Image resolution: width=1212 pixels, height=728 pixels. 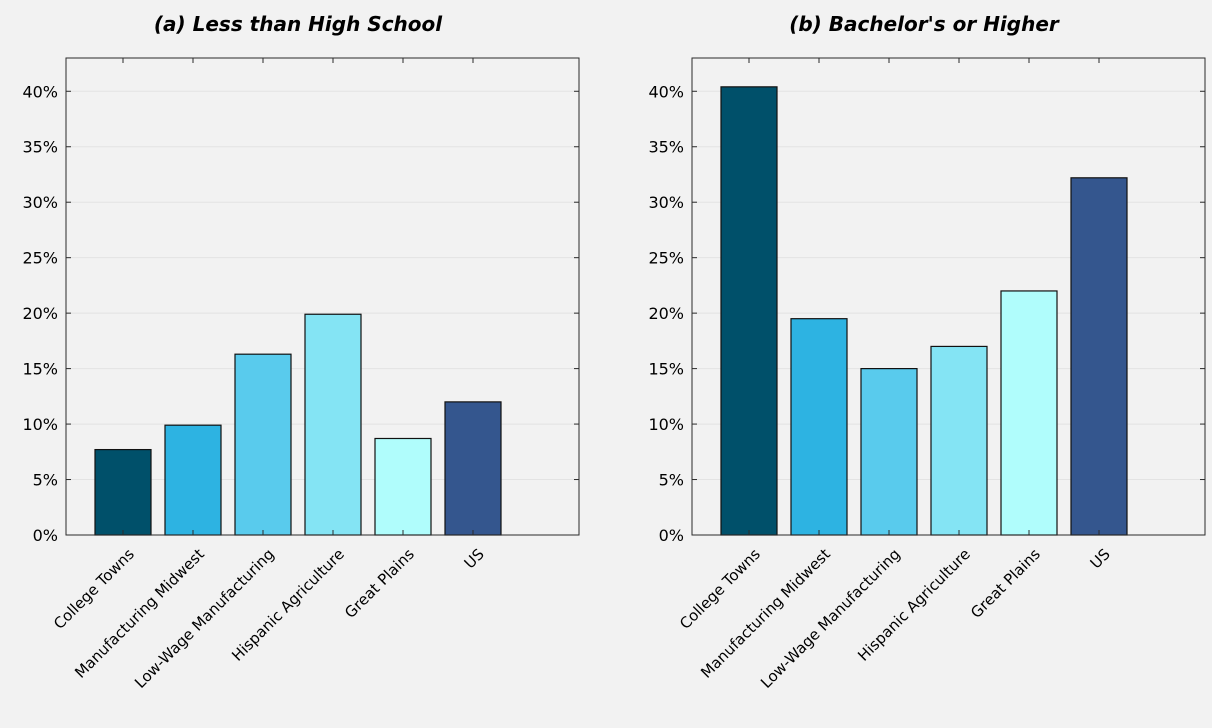 What do you see at coordinates (924, 24) in the screenshot?
I see `panel-b-title: (b) Bachelor's or Higher` at bounding box center [924, 24].